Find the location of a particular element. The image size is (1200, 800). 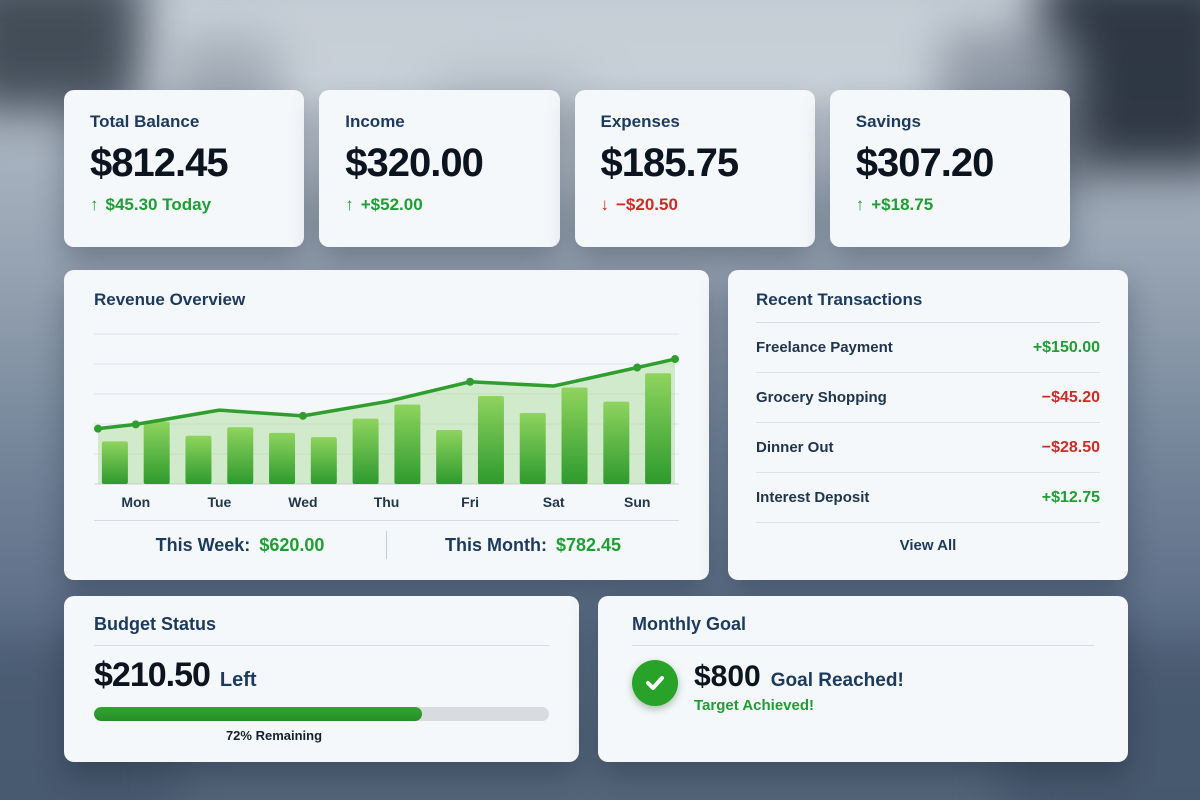

transaction-amount: +$150.00 is located at coordinates (1066, 347).